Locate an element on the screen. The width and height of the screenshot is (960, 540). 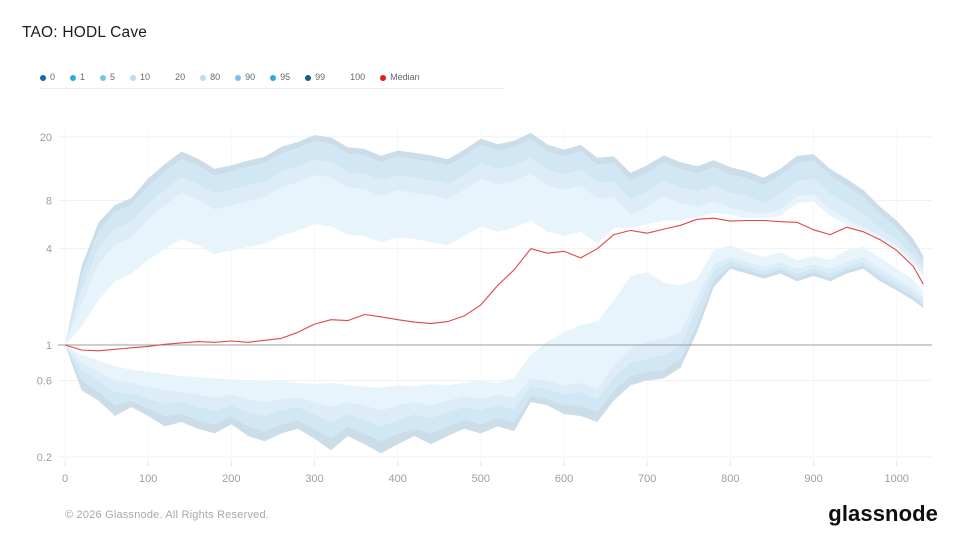
y-axis-tick-label: 1 is located at coordinates (49, 346).